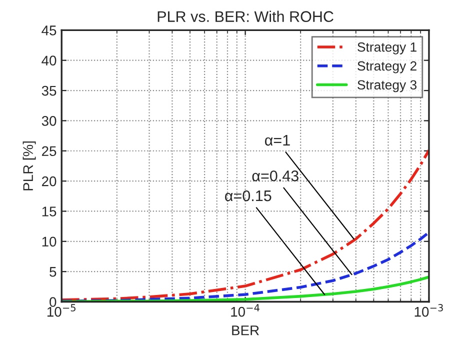 The image size is (474, 355). What do you see at coordinates (246, 16) in the screenshot?
I see `chart-title: PLR vs. BER: With ROHC` at bounding box center [246, 16].